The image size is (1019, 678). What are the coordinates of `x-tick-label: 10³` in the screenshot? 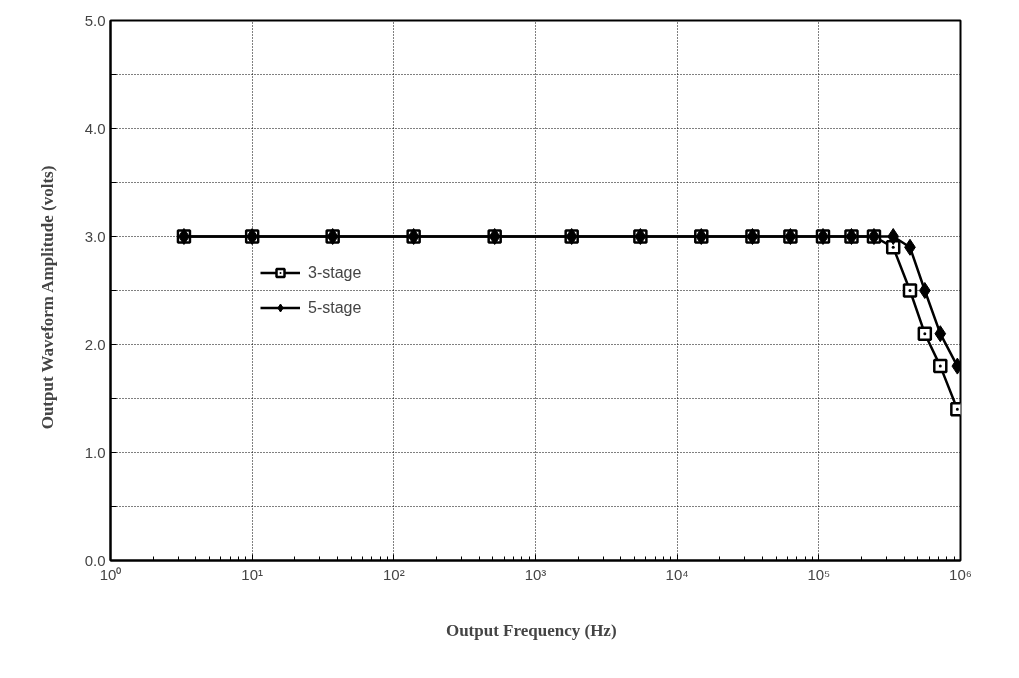 It's located at (535, 574).